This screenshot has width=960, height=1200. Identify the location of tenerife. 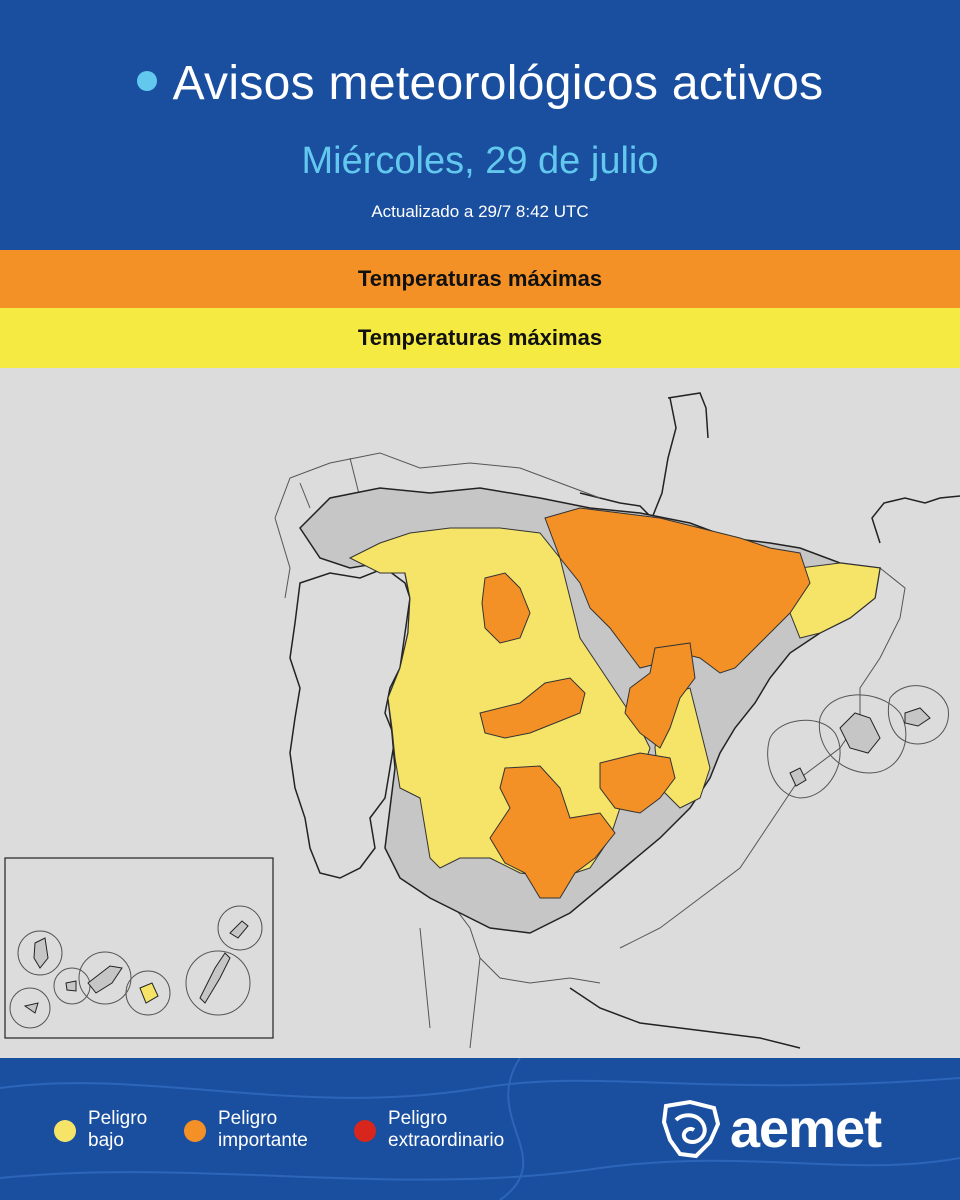
(105, 979).